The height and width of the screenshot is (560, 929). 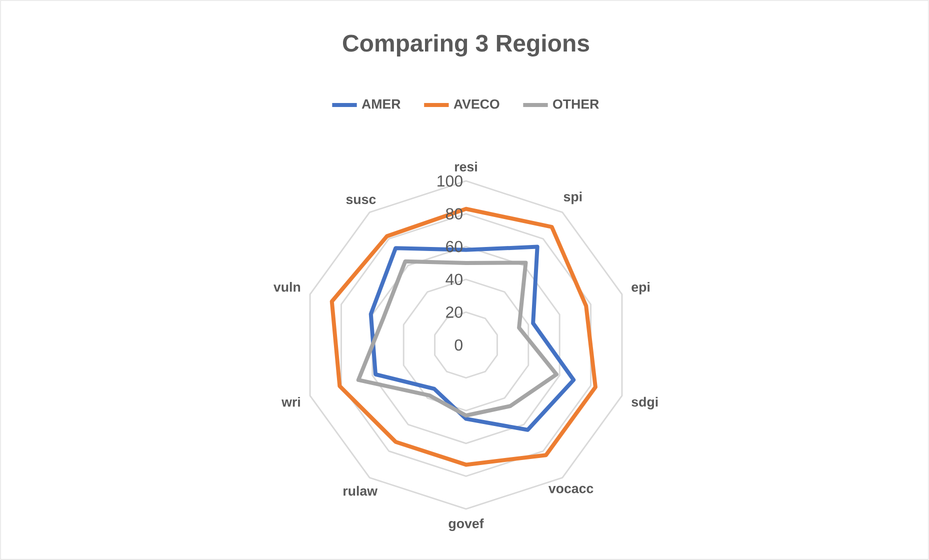 I want to click on y-tick-label: 100, so click(x=450, y=181).